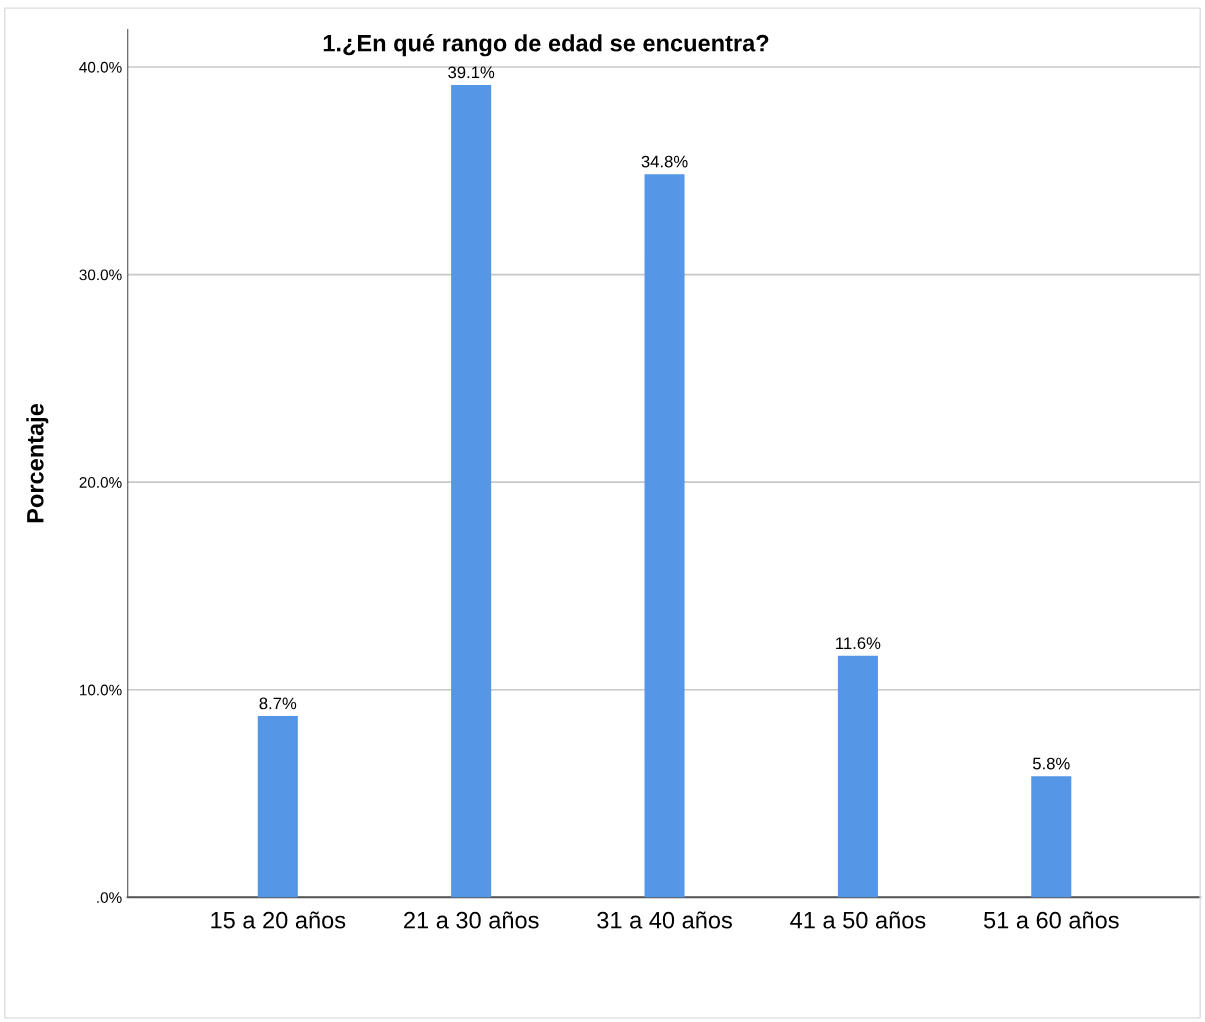 This screenshot has height=1022, width=1205. What do you see at coordinates (100, 482) in the screenshot?
I see `y-tick-label: 20.0%` at bounding box center [100, 482].